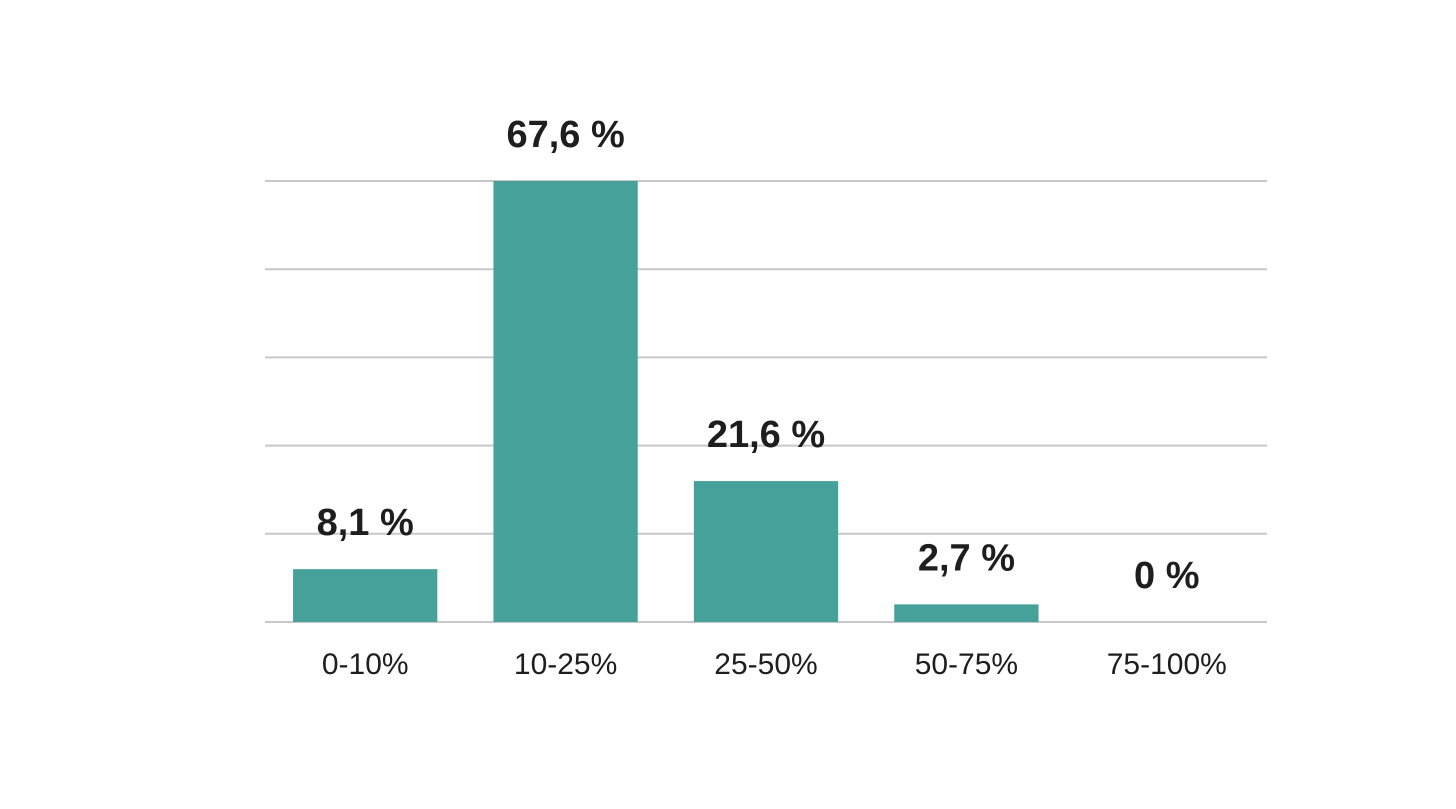 The image size is (1456, 809). Describe the element at coordinates (766, 435) in the screenshot. I see `value-label: 21,6 %` at that location.